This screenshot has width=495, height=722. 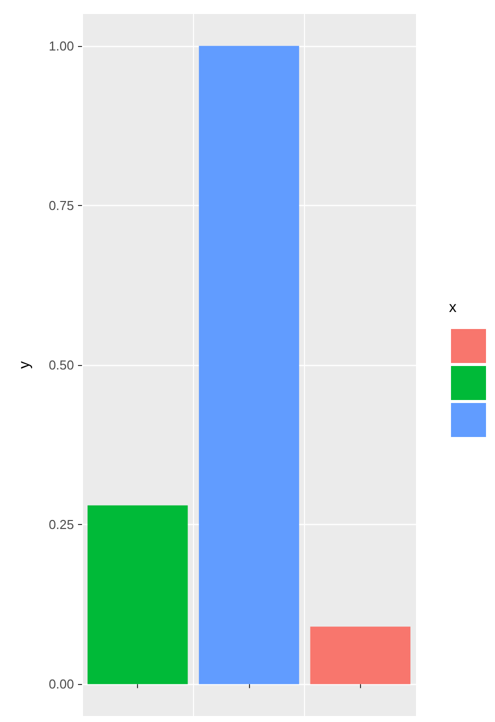 What do you see at coordinates (61, 524) in the screenshot?
I see `y-tick-label: 0.25` at bounding box center [61, 524].